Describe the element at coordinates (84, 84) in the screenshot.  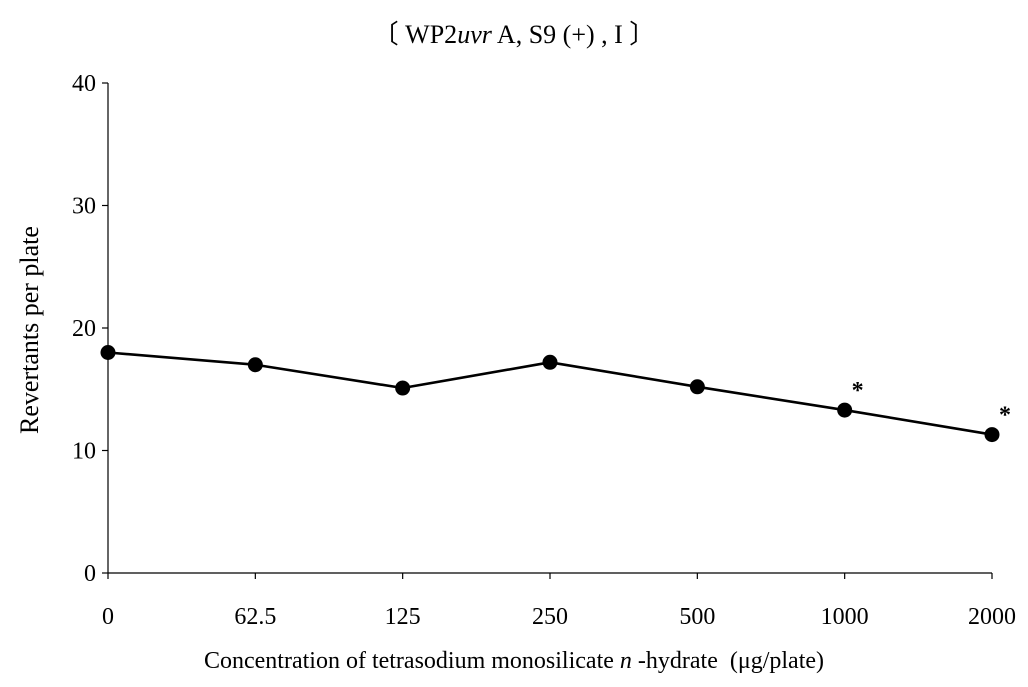
I see `y-tick-label: 40` at that location.